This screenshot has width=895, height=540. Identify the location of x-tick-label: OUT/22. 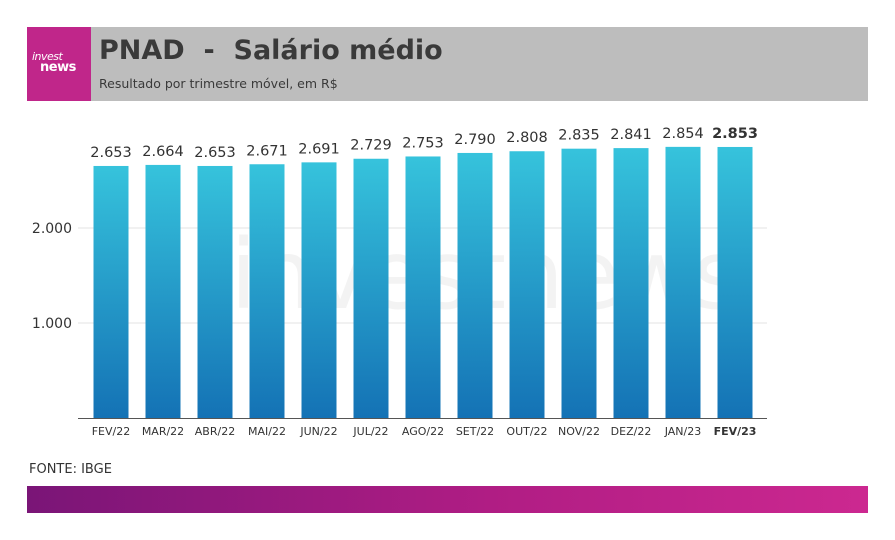
(526, 431).